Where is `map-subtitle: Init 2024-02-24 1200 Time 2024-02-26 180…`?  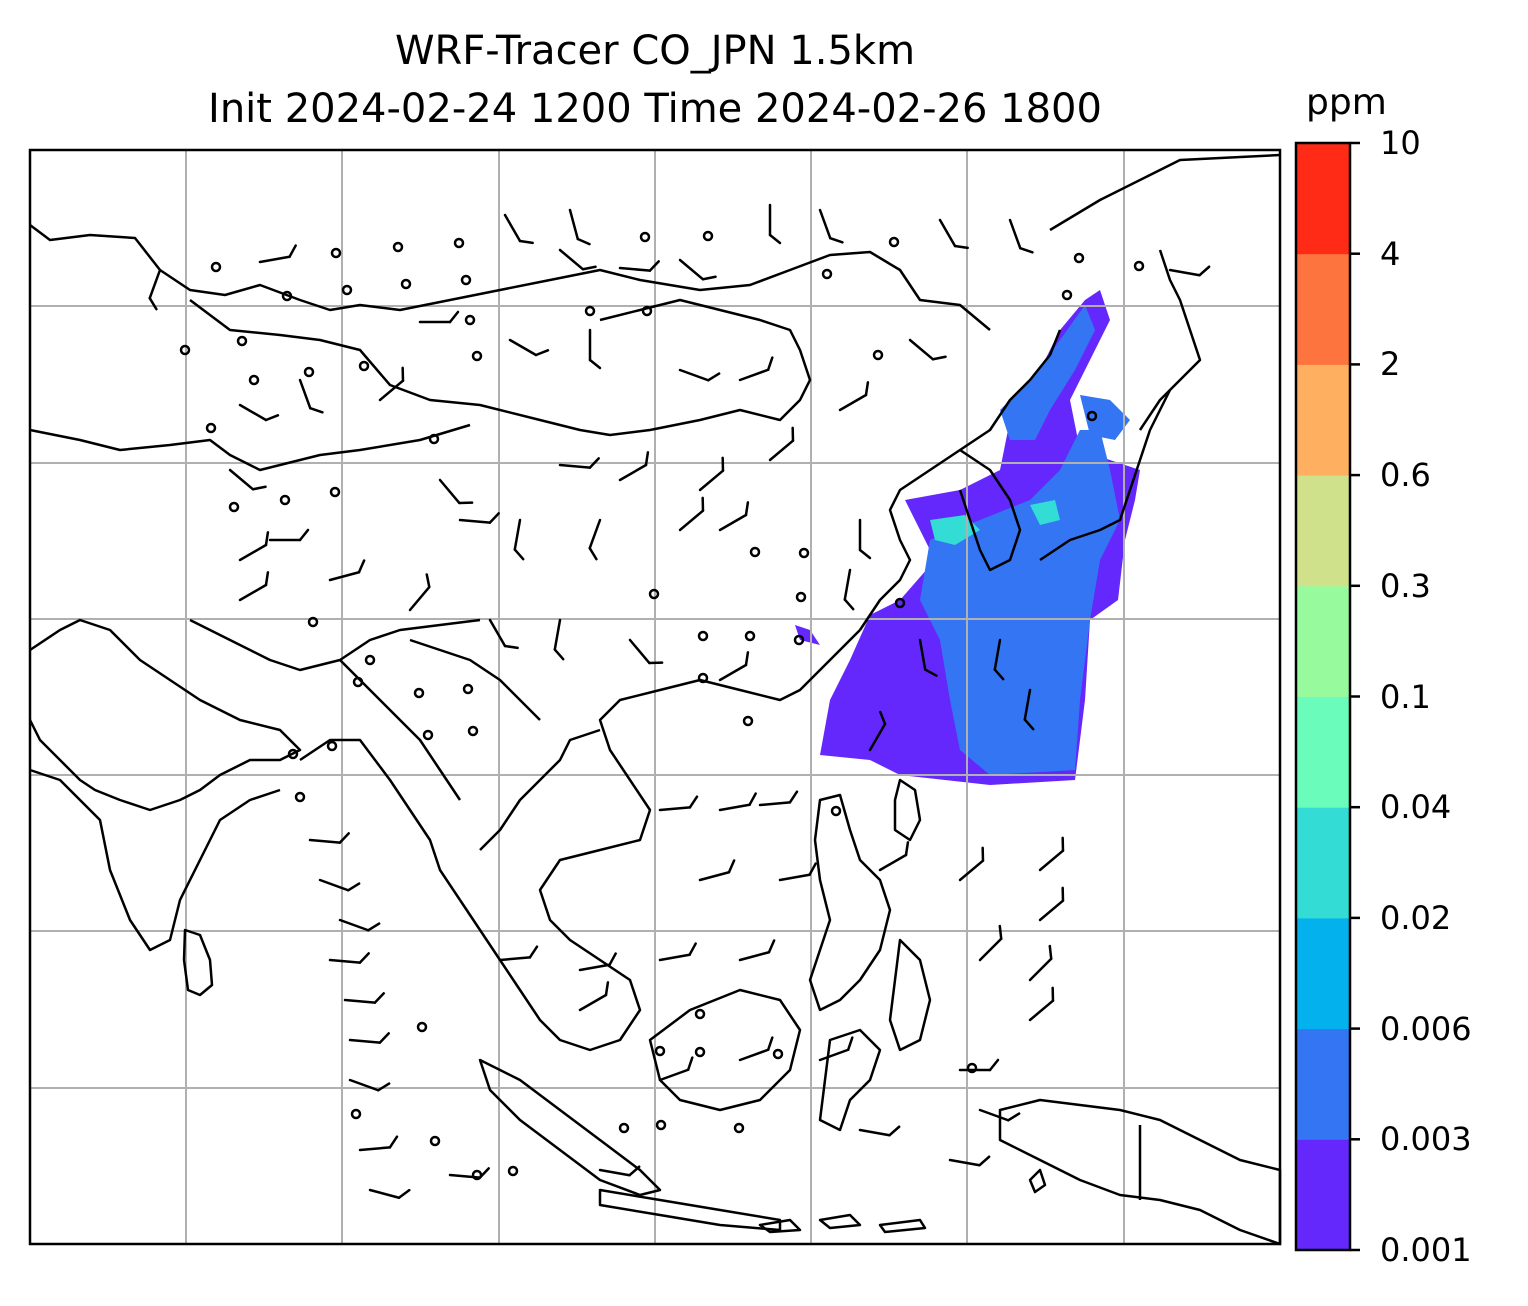 map-subtitle: Init 2024-02-24 1200 Time 2024-02-26 180… is located at coordinates (655, 109).